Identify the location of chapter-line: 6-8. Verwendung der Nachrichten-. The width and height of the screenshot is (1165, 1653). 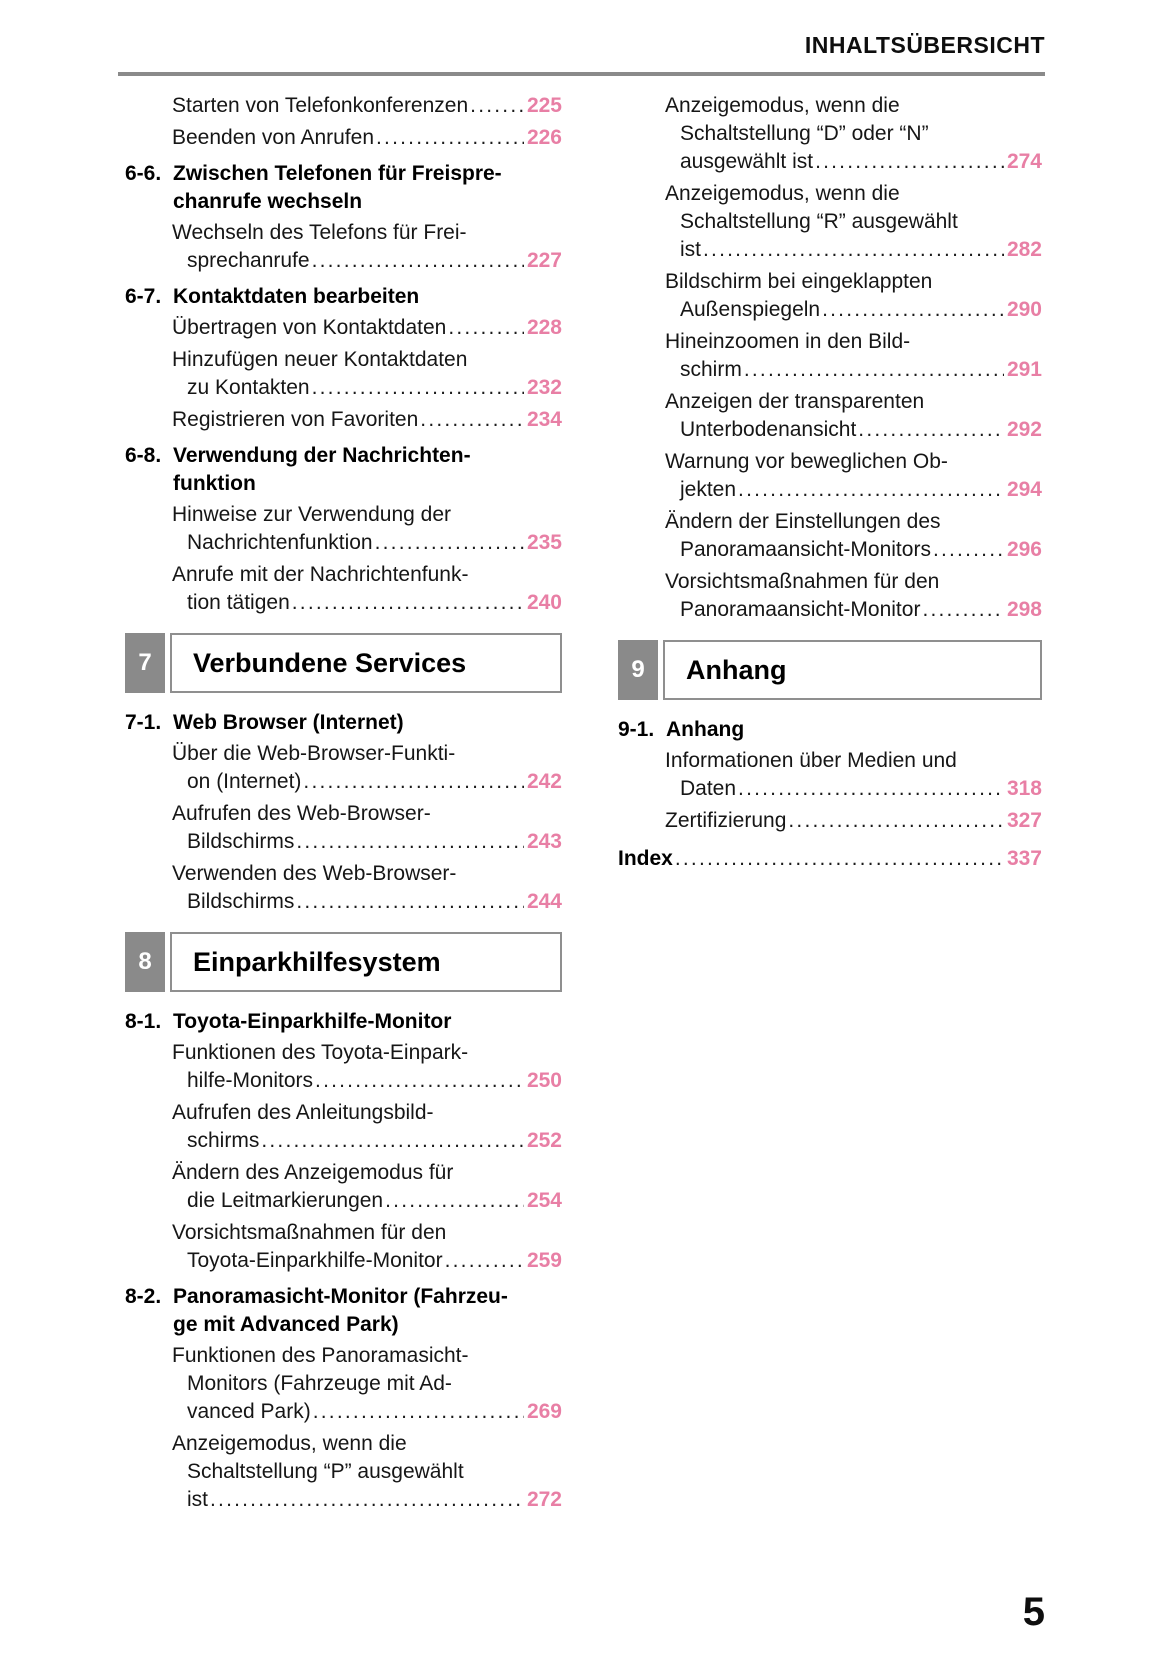
(343, 456).